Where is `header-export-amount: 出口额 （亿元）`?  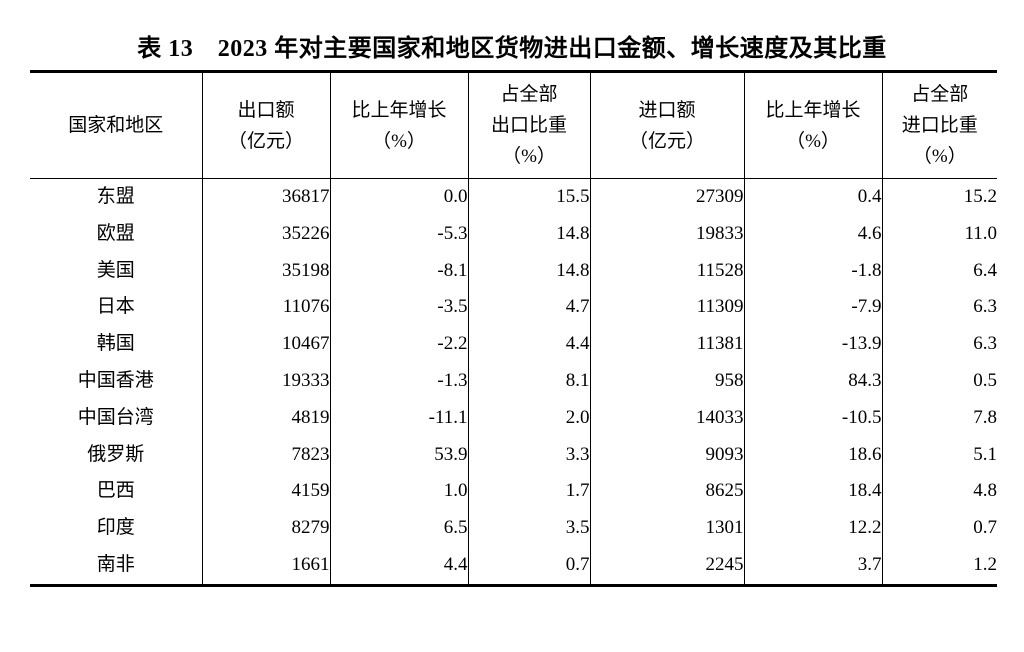 header-export-amount: 出口额 （亿元） is located at coordinates (265, 125).